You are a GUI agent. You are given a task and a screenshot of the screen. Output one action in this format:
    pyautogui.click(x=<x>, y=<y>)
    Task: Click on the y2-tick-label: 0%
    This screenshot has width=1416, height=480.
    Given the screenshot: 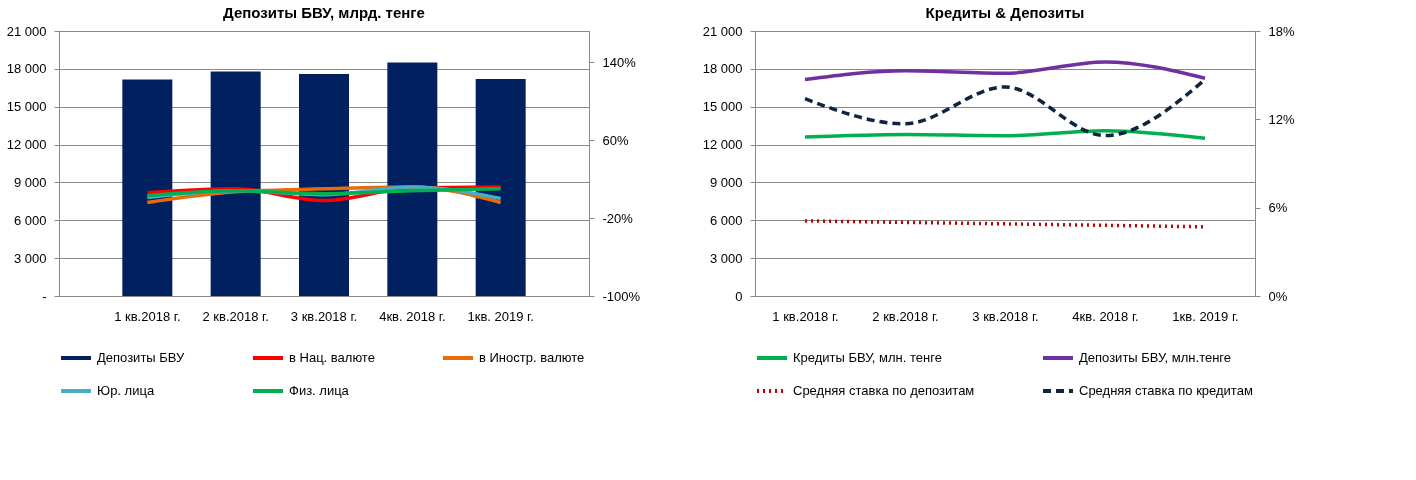 What is the action you would take?
    pyautogui.click(x=1278, y=296)
    